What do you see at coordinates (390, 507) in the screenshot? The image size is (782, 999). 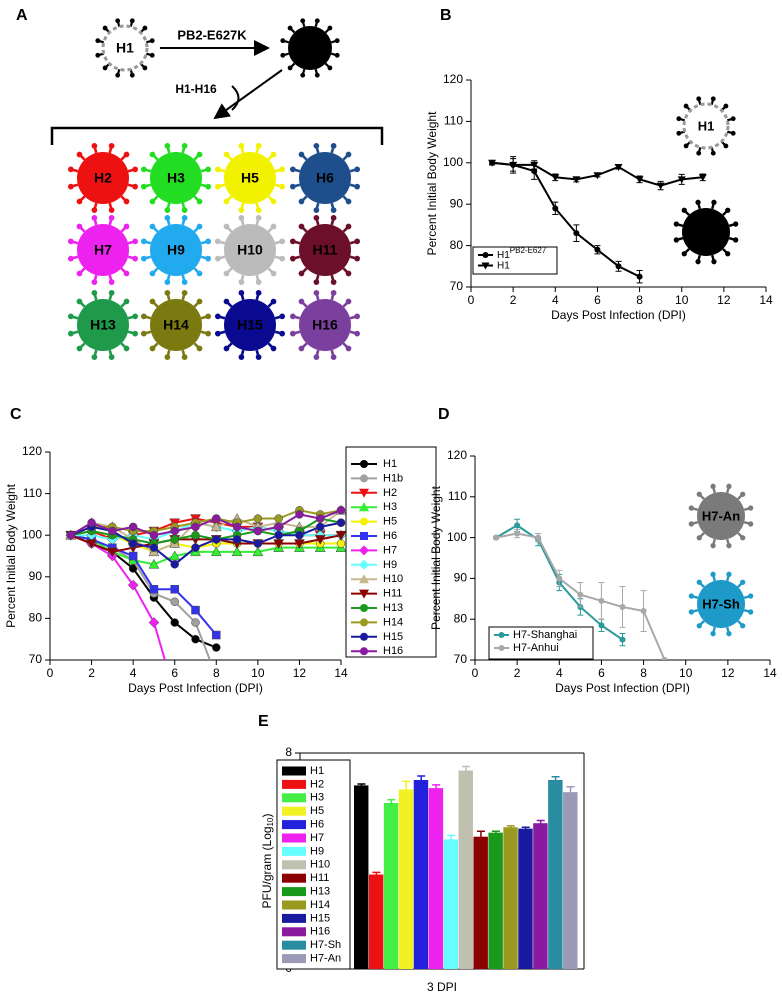 I see `legend-name: H3` at bounding box center [390, 507].